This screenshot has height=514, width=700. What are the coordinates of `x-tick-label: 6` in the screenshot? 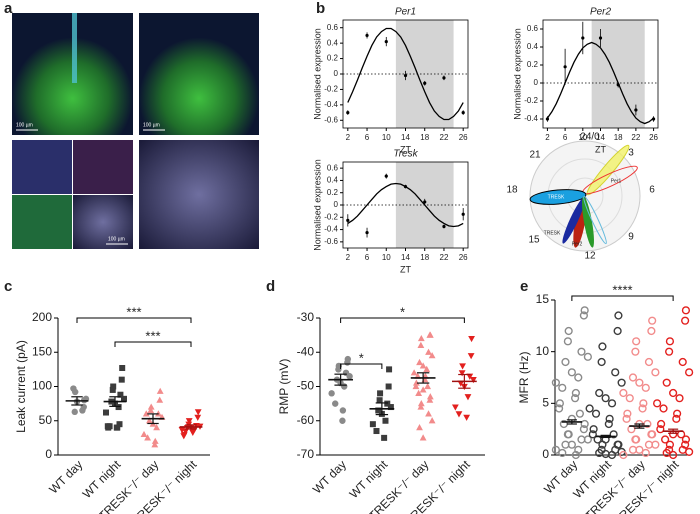 It's located at (565, 137).